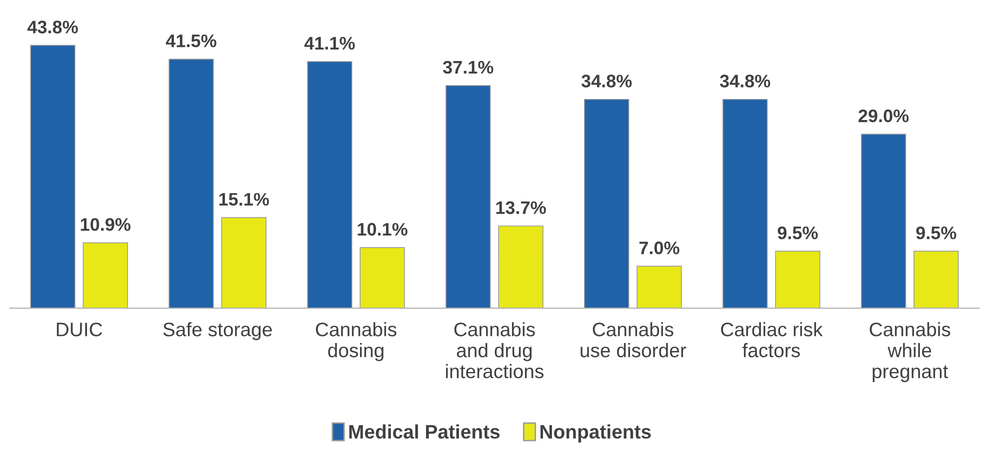 This screenshot has height=460, width=984. Describe the element at coordinates (191, 41) in the screenshot. I see `data-label: 41.5%` at that location.